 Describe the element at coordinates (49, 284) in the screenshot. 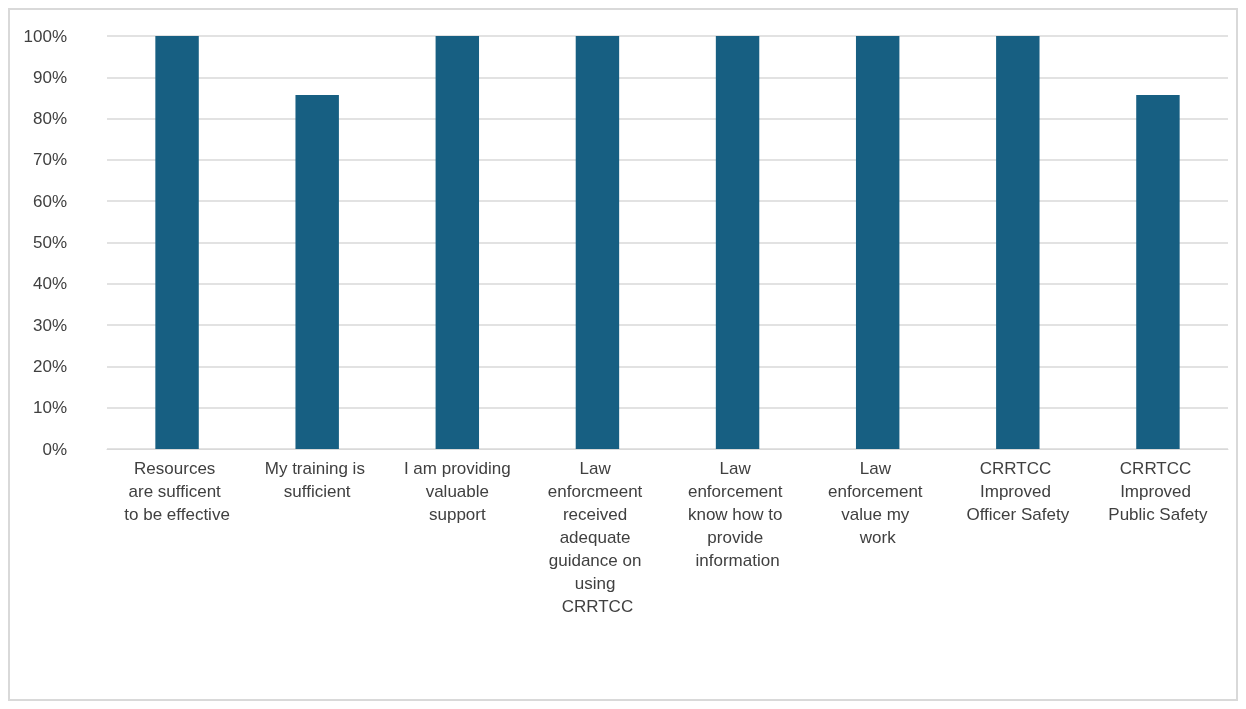

I see `y-tick-label: 40%` at that location.